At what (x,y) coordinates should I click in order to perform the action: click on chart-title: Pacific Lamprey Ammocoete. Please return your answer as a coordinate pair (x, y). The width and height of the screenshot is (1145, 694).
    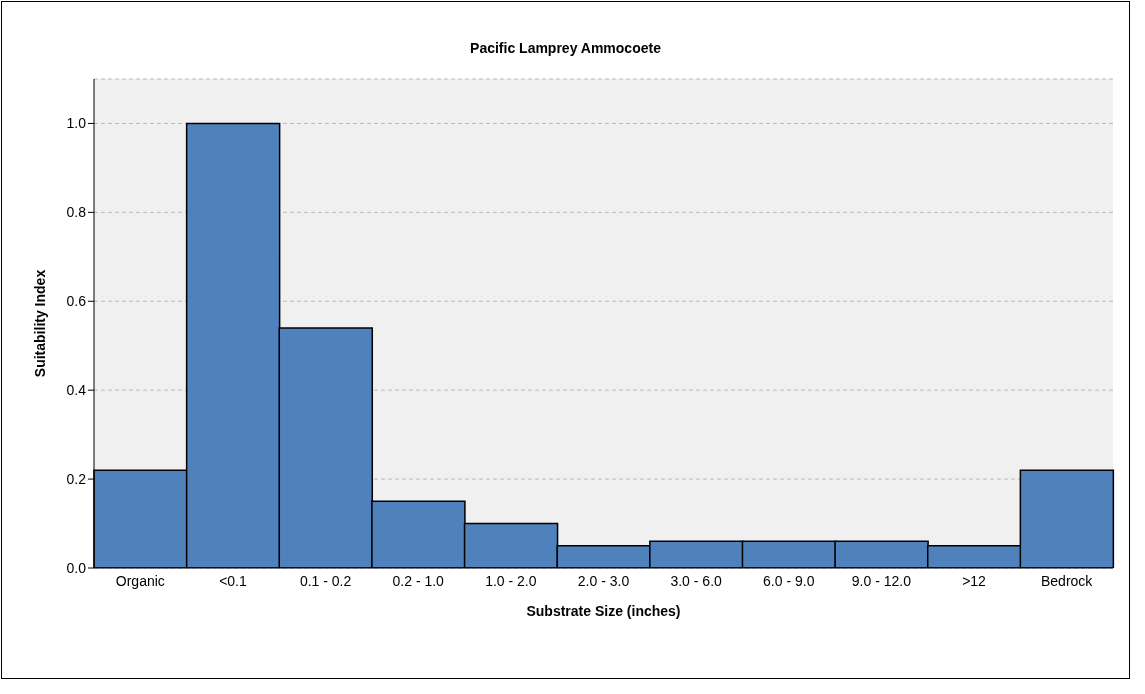
    Looking at the image, I should click on (565, 48).